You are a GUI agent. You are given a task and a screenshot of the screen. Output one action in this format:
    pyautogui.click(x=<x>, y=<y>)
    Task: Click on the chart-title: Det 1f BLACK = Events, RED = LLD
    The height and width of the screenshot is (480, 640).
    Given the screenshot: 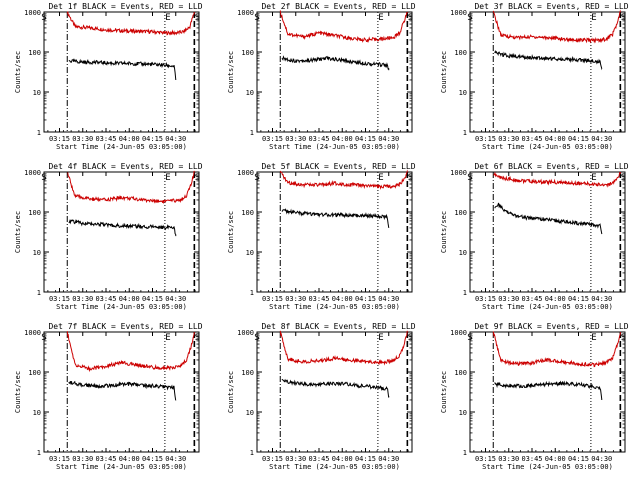 What is the action you would take?
    pyautogui.click(x=125, y=6)
    